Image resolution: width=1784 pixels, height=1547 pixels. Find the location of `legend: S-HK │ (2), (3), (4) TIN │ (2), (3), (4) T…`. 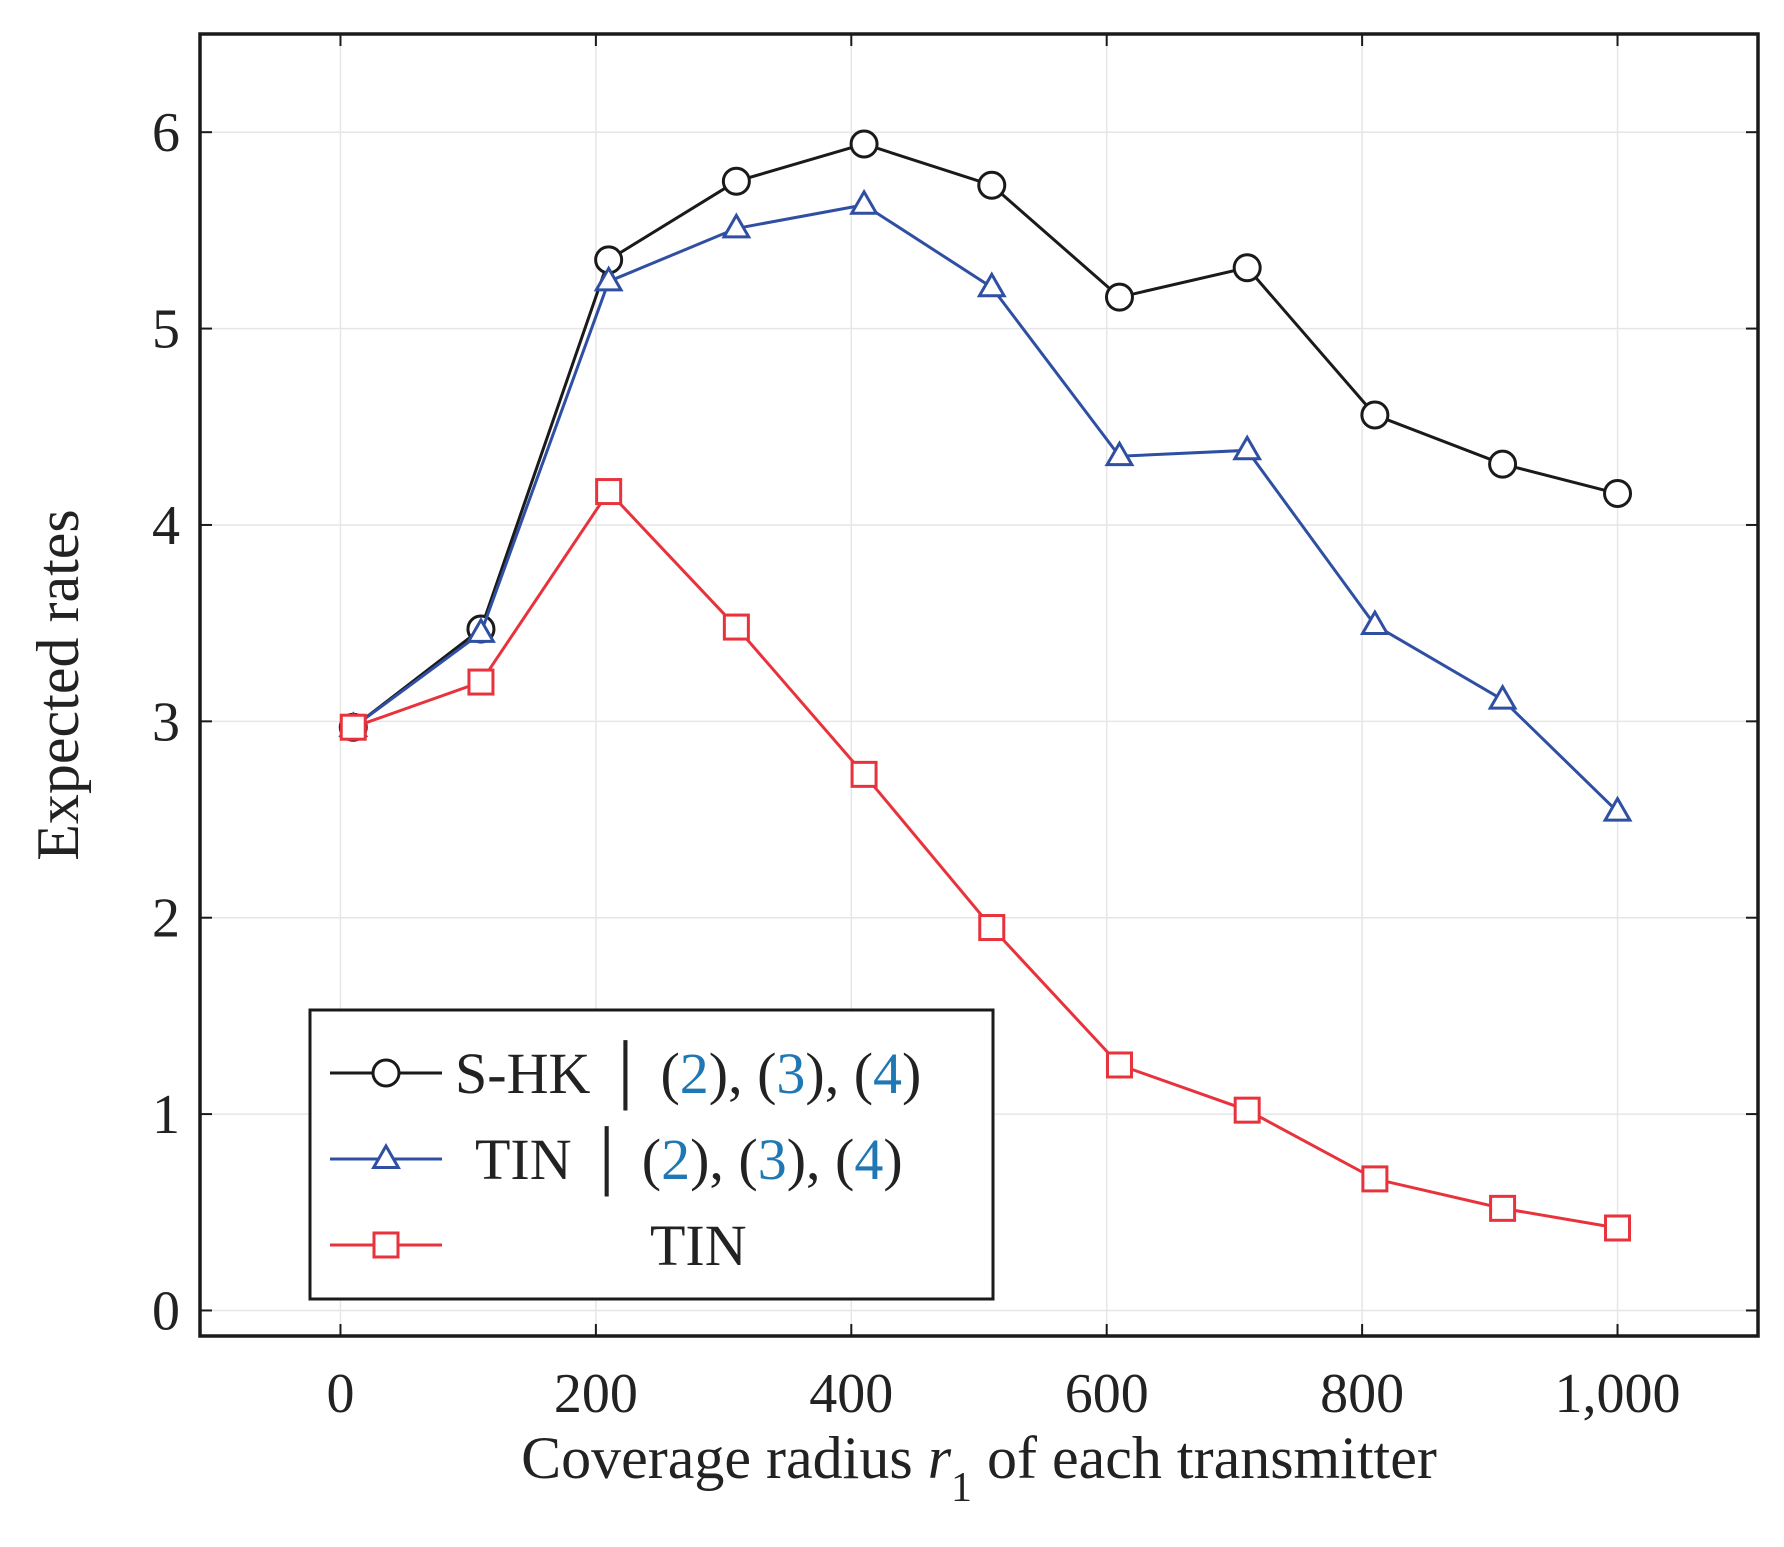

legend: S-HK │ (2), (3), (4) TIN │ (2), (3), (4) T… is located at coordinates (651, 1154).